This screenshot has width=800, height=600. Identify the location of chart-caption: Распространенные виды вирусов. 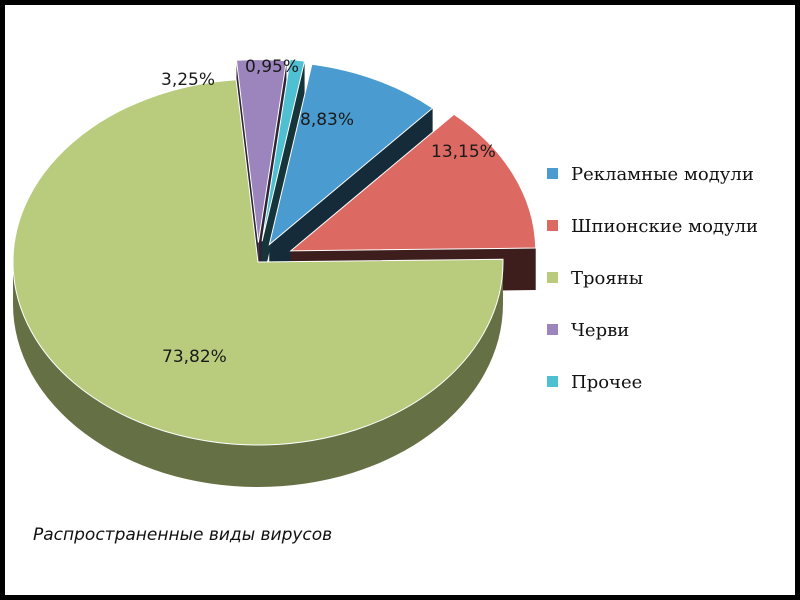
(183, 535).